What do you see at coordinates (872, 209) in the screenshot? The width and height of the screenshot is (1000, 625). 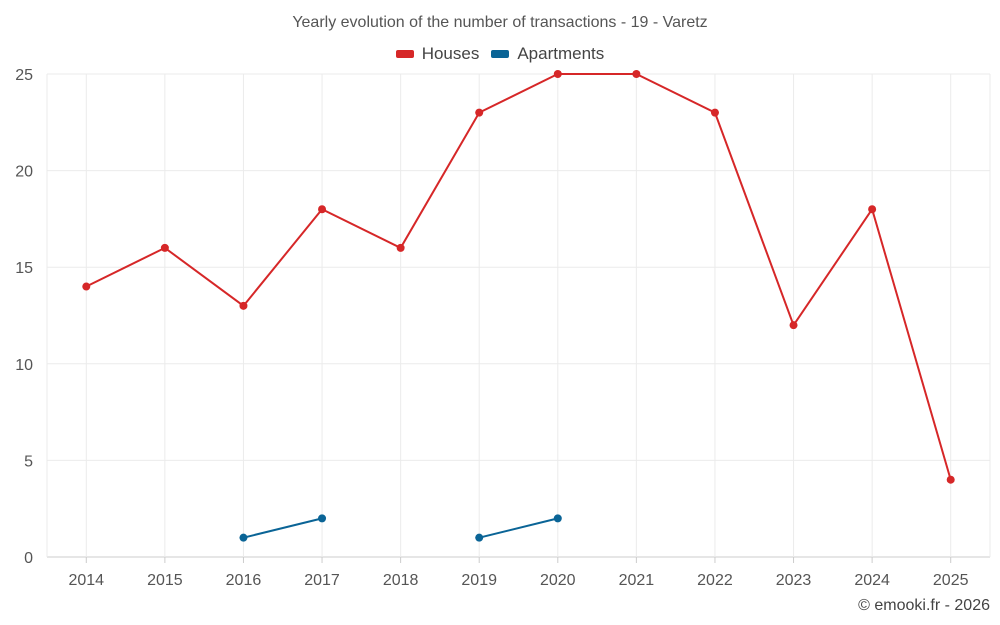 I see `data-point-houses-2024` at bounding box center [872, 209].